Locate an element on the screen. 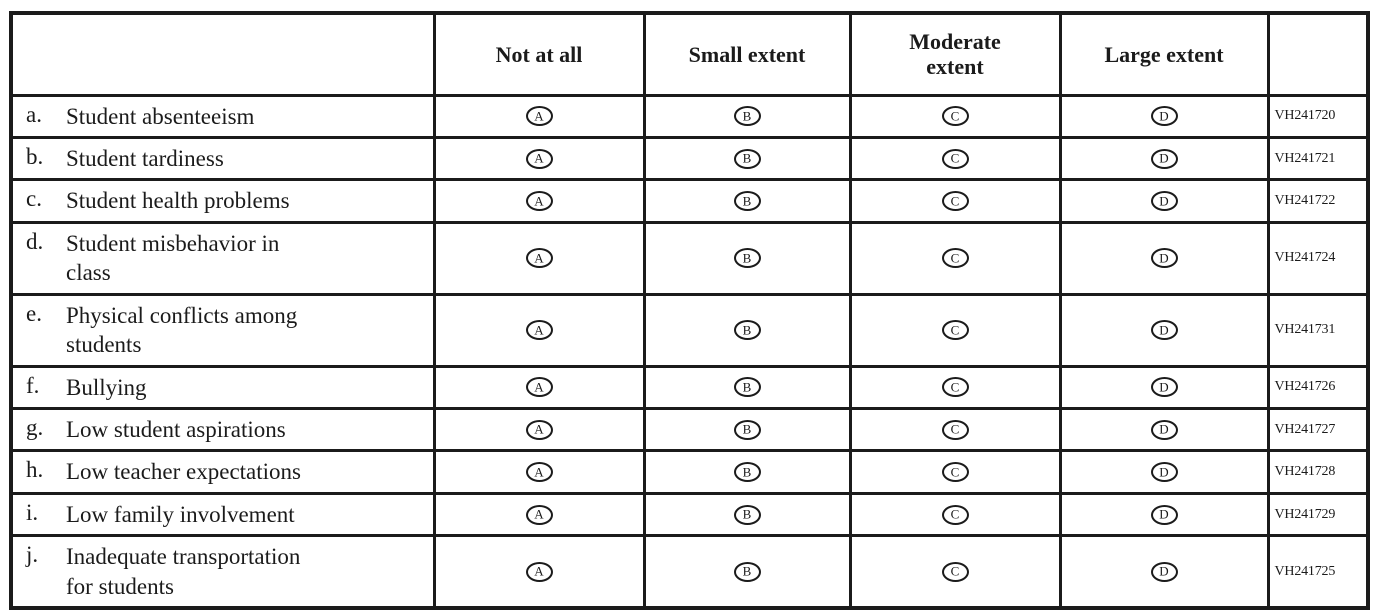 This screenshot has width=1380, height=610. item-letter: g. is located at coordinates (35, 427).